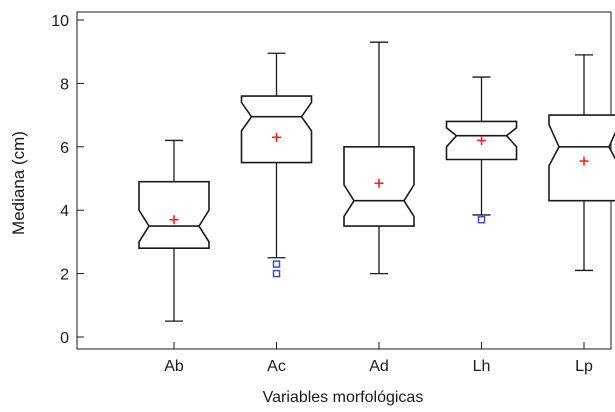 The height and width of the screenshot is (412, 615). Describe the element at coordinates (174, 366) in the screenshot. I see `x-tick-label: Ab` at that location.